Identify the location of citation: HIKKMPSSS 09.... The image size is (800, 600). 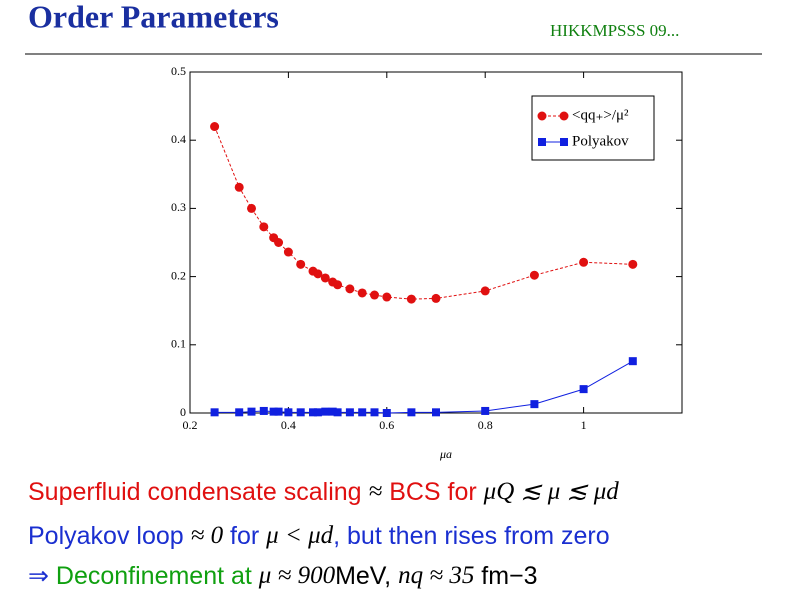
(614, 30).